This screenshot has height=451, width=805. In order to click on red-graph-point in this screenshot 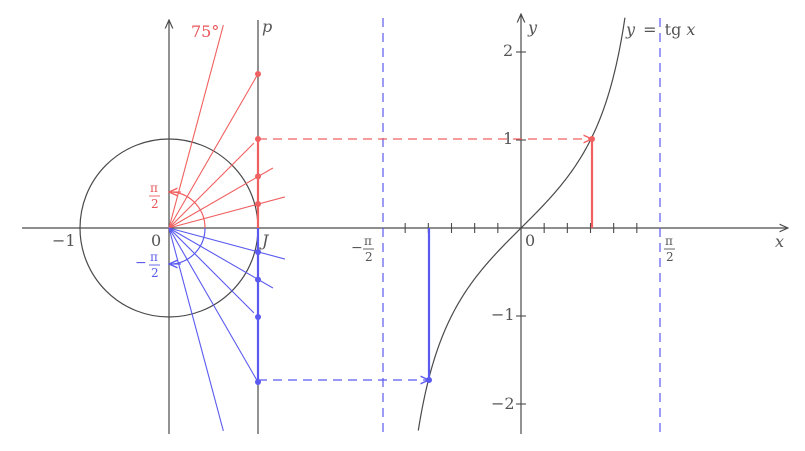, I will do `click(592, 139)`.